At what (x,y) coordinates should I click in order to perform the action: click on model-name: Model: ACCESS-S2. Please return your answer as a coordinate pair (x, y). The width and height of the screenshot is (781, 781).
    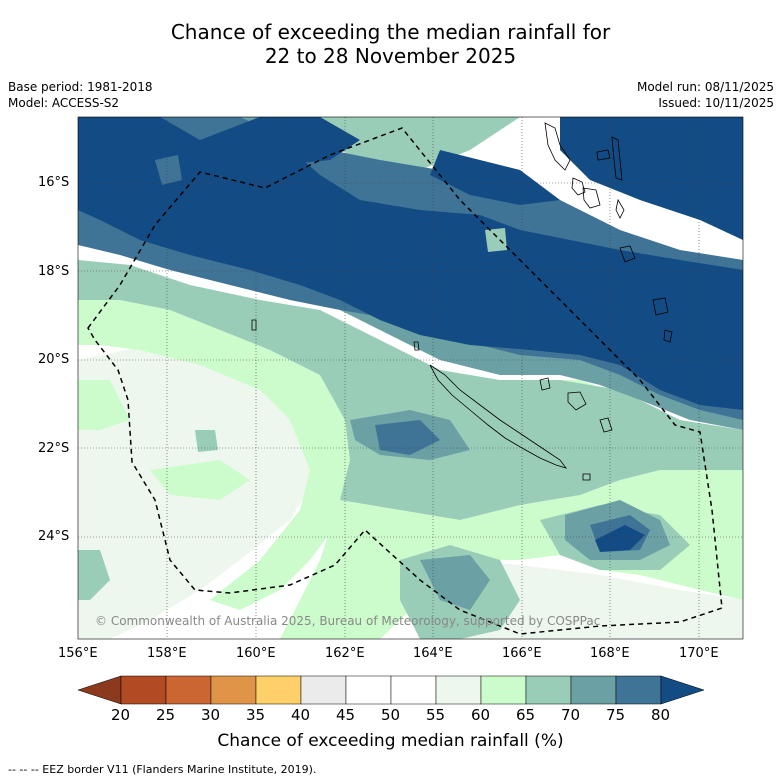
    Looking at the image, I should click on (64, 103).